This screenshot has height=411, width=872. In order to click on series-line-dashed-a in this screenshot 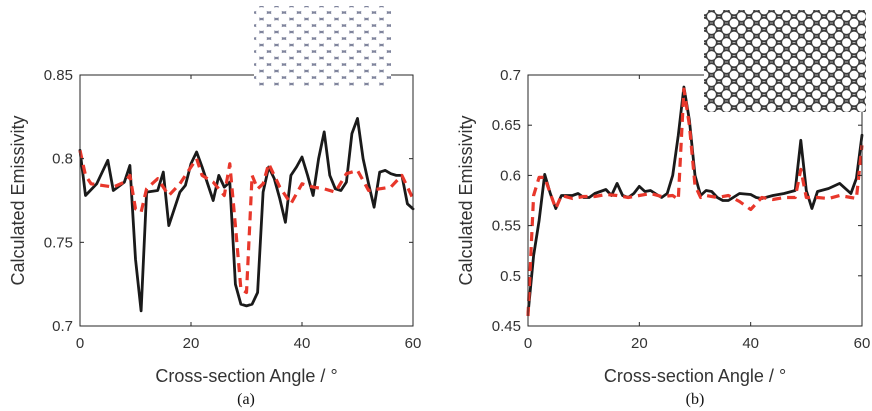, I will do `click(246, 222)`.